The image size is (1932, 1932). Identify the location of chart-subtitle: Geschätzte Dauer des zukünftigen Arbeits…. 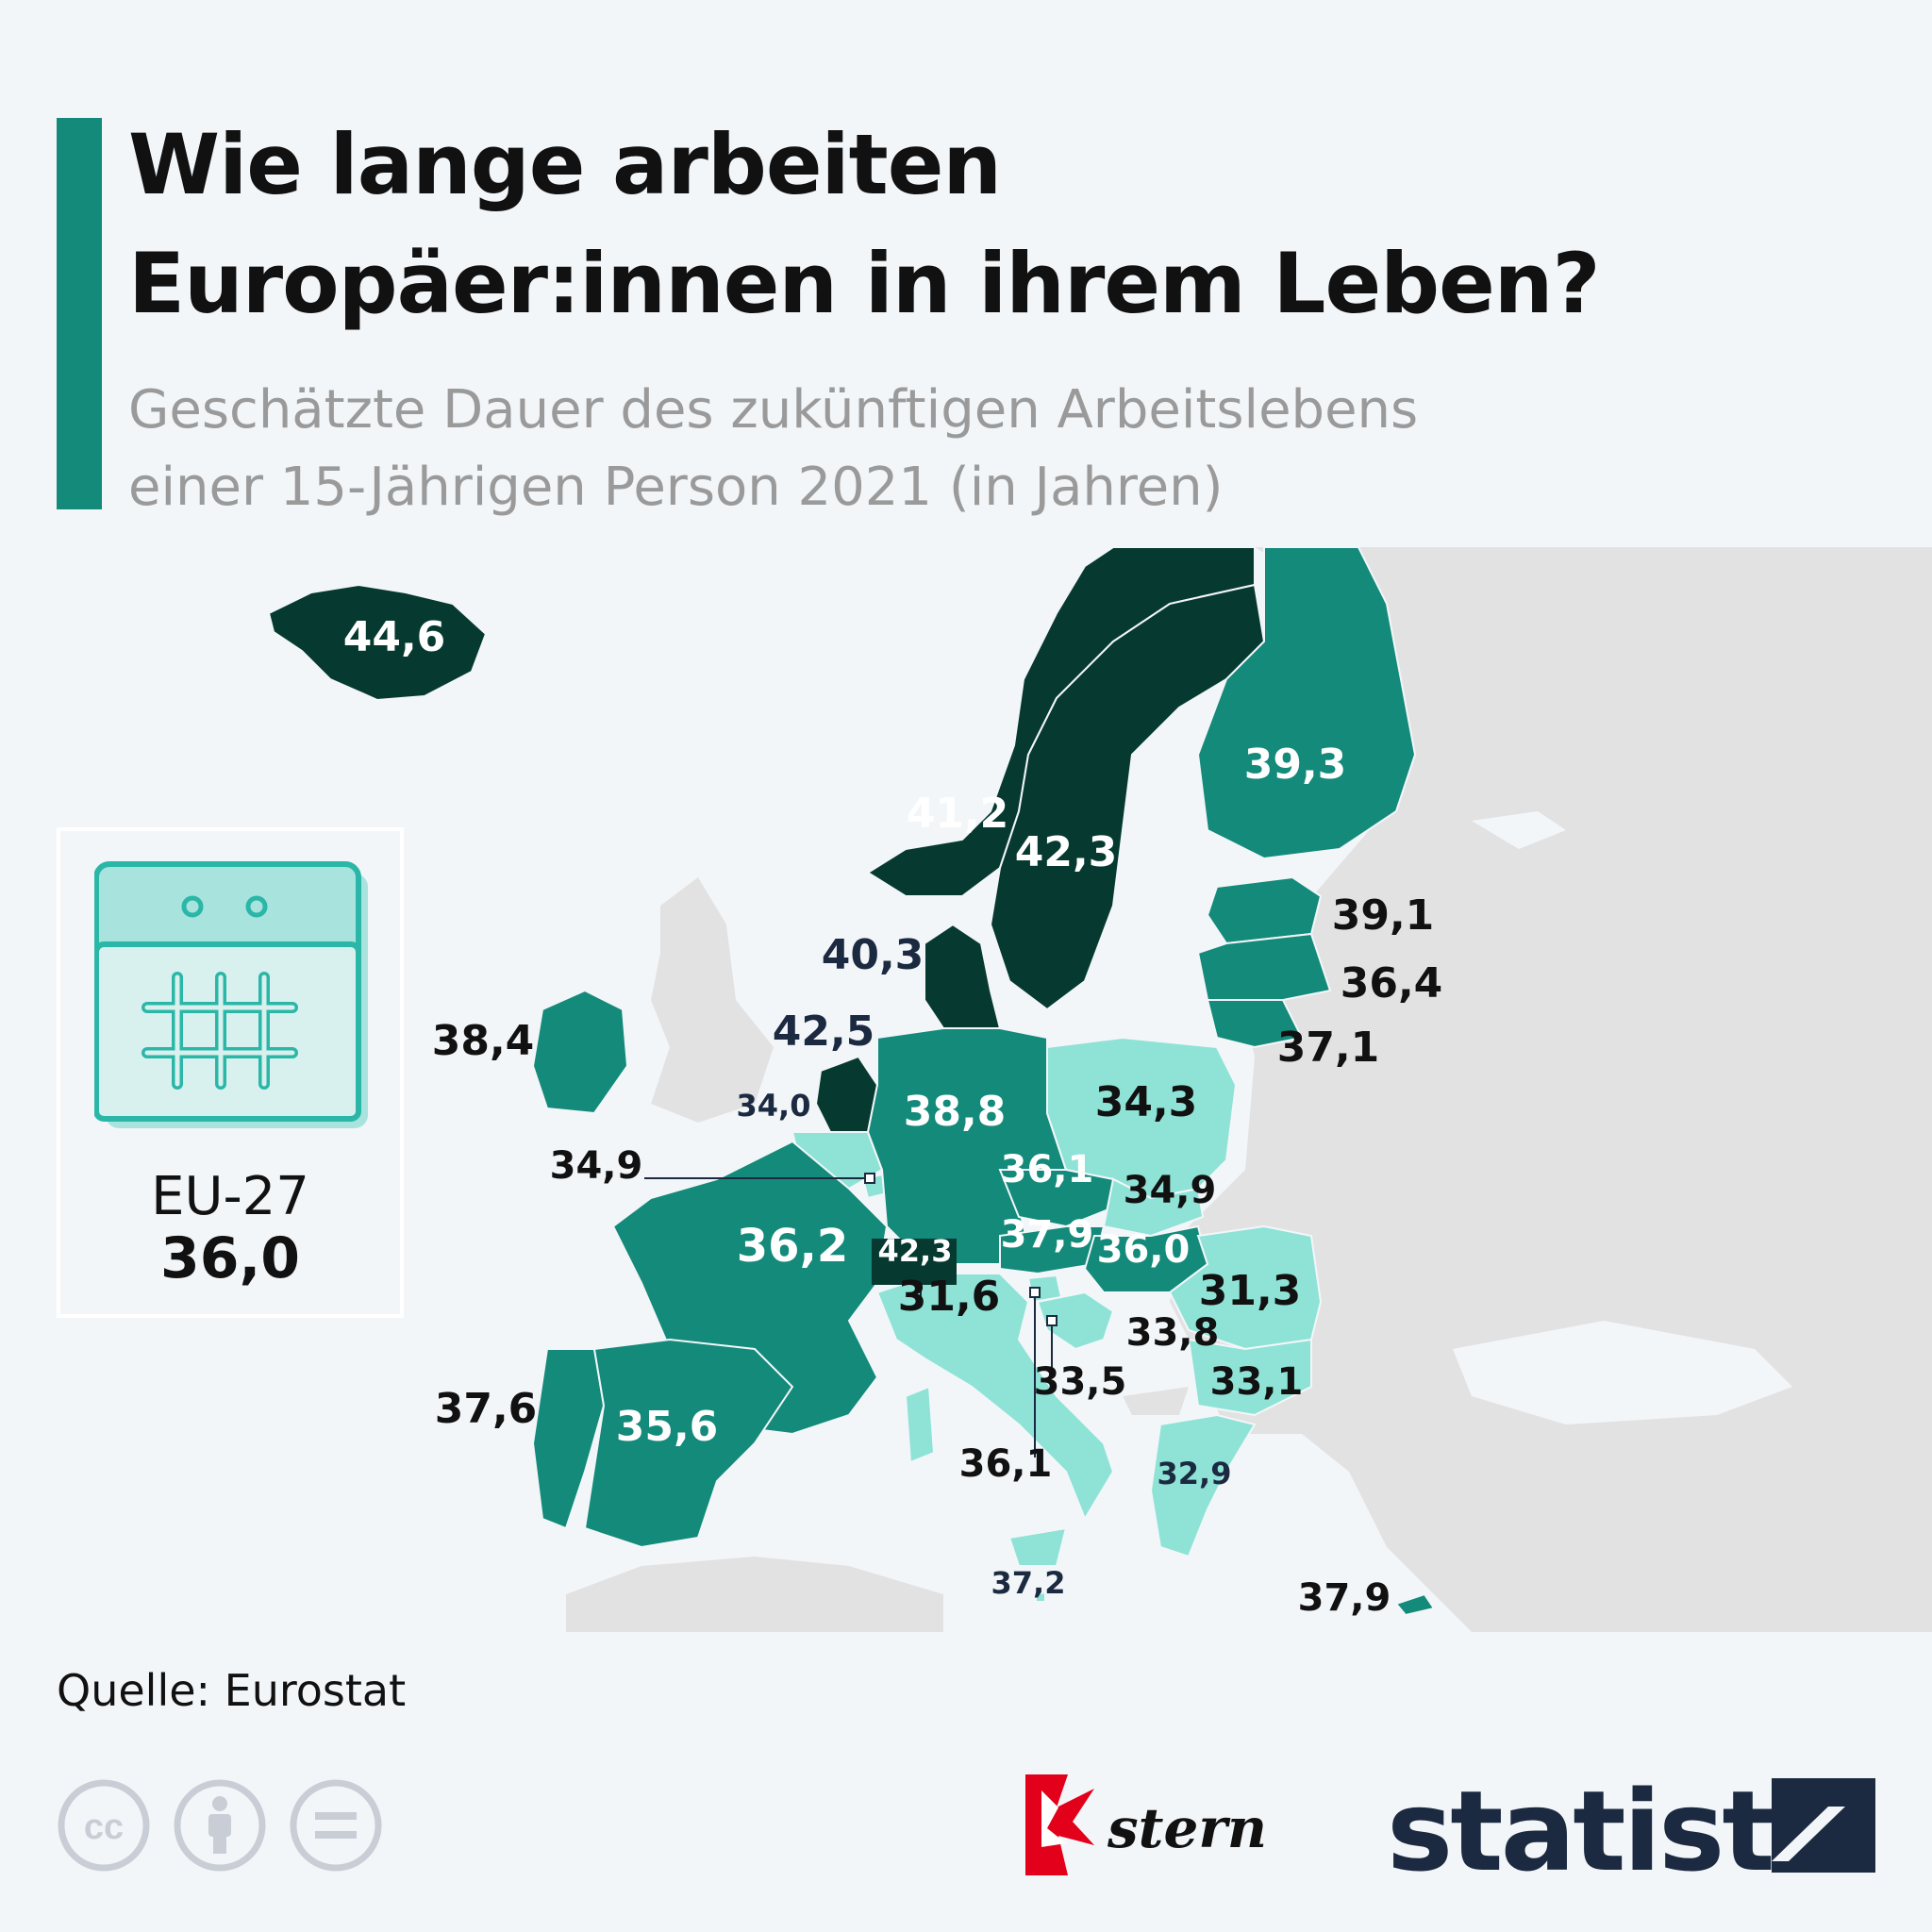
(1001, 449).